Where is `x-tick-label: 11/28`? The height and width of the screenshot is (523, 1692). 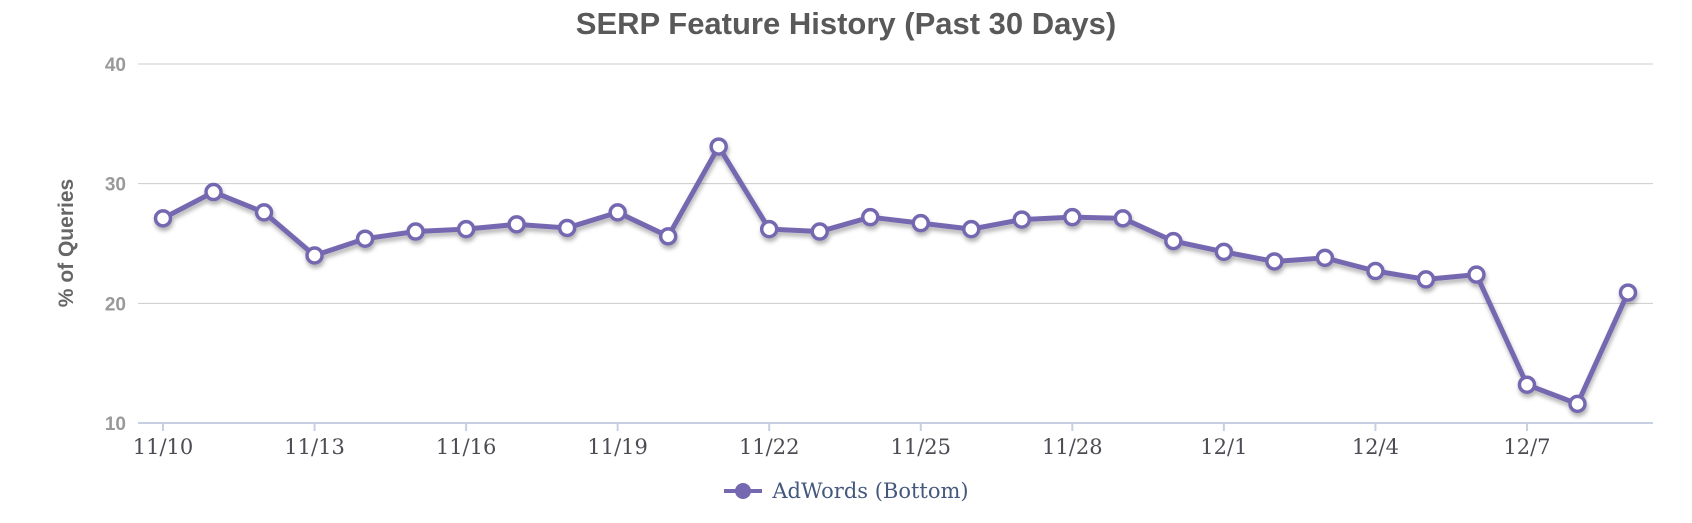 x-tick-label: 11/28 is located at coordinates (1072, 447).